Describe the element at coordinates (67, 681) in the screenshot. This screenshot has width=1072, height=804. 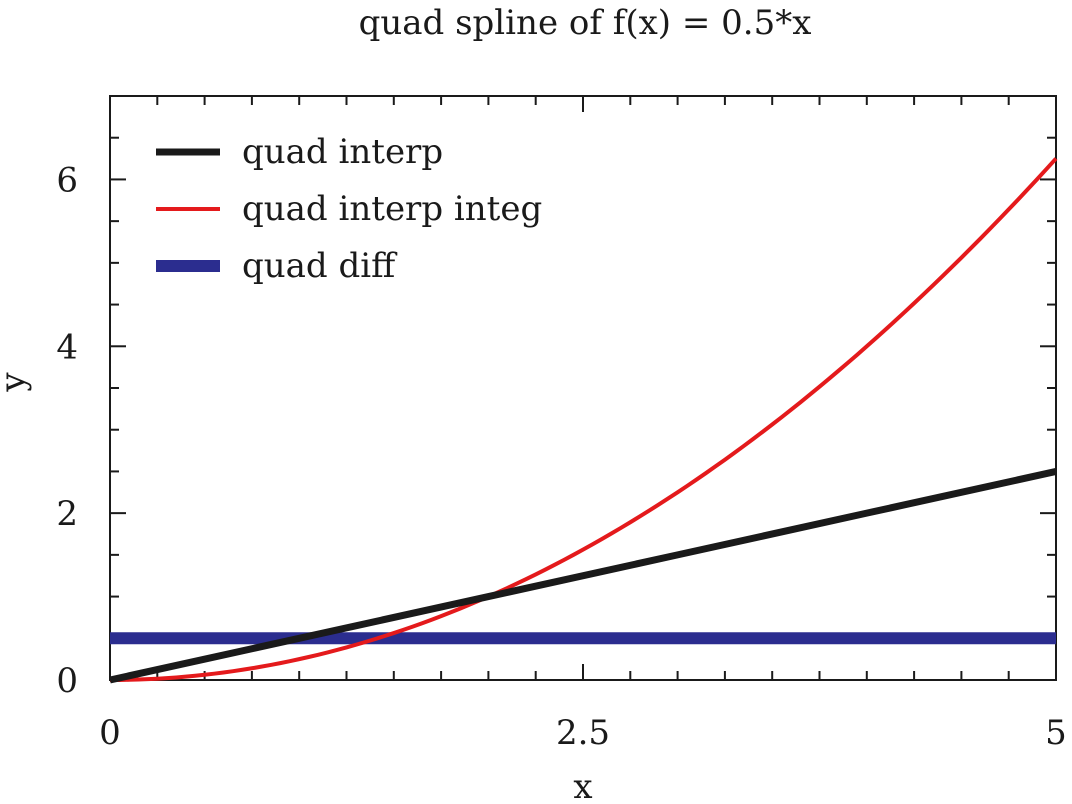
I see `y-tick-label: 0` at that location.